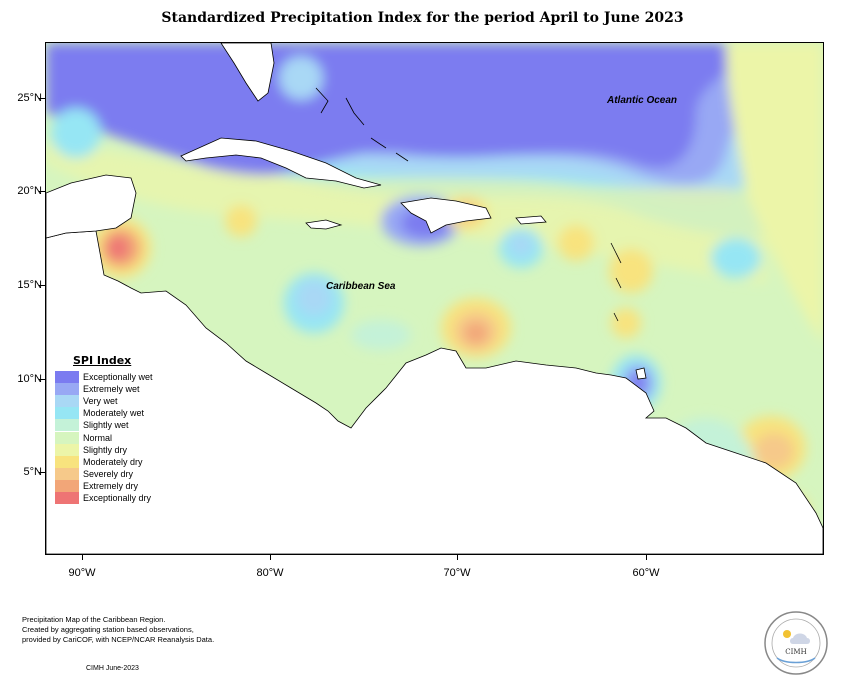  What do you see at coordinates (646, 573) in the screenshot?
I see `lon-label-60: 60°W` at bounding box center [646, 573].